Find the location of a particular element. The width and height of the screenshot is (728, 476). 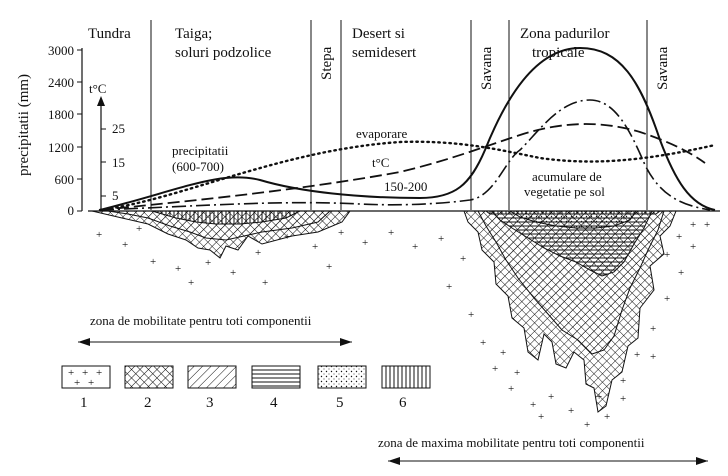

legend-label-3: 3 is located at coordinates (210, 403).